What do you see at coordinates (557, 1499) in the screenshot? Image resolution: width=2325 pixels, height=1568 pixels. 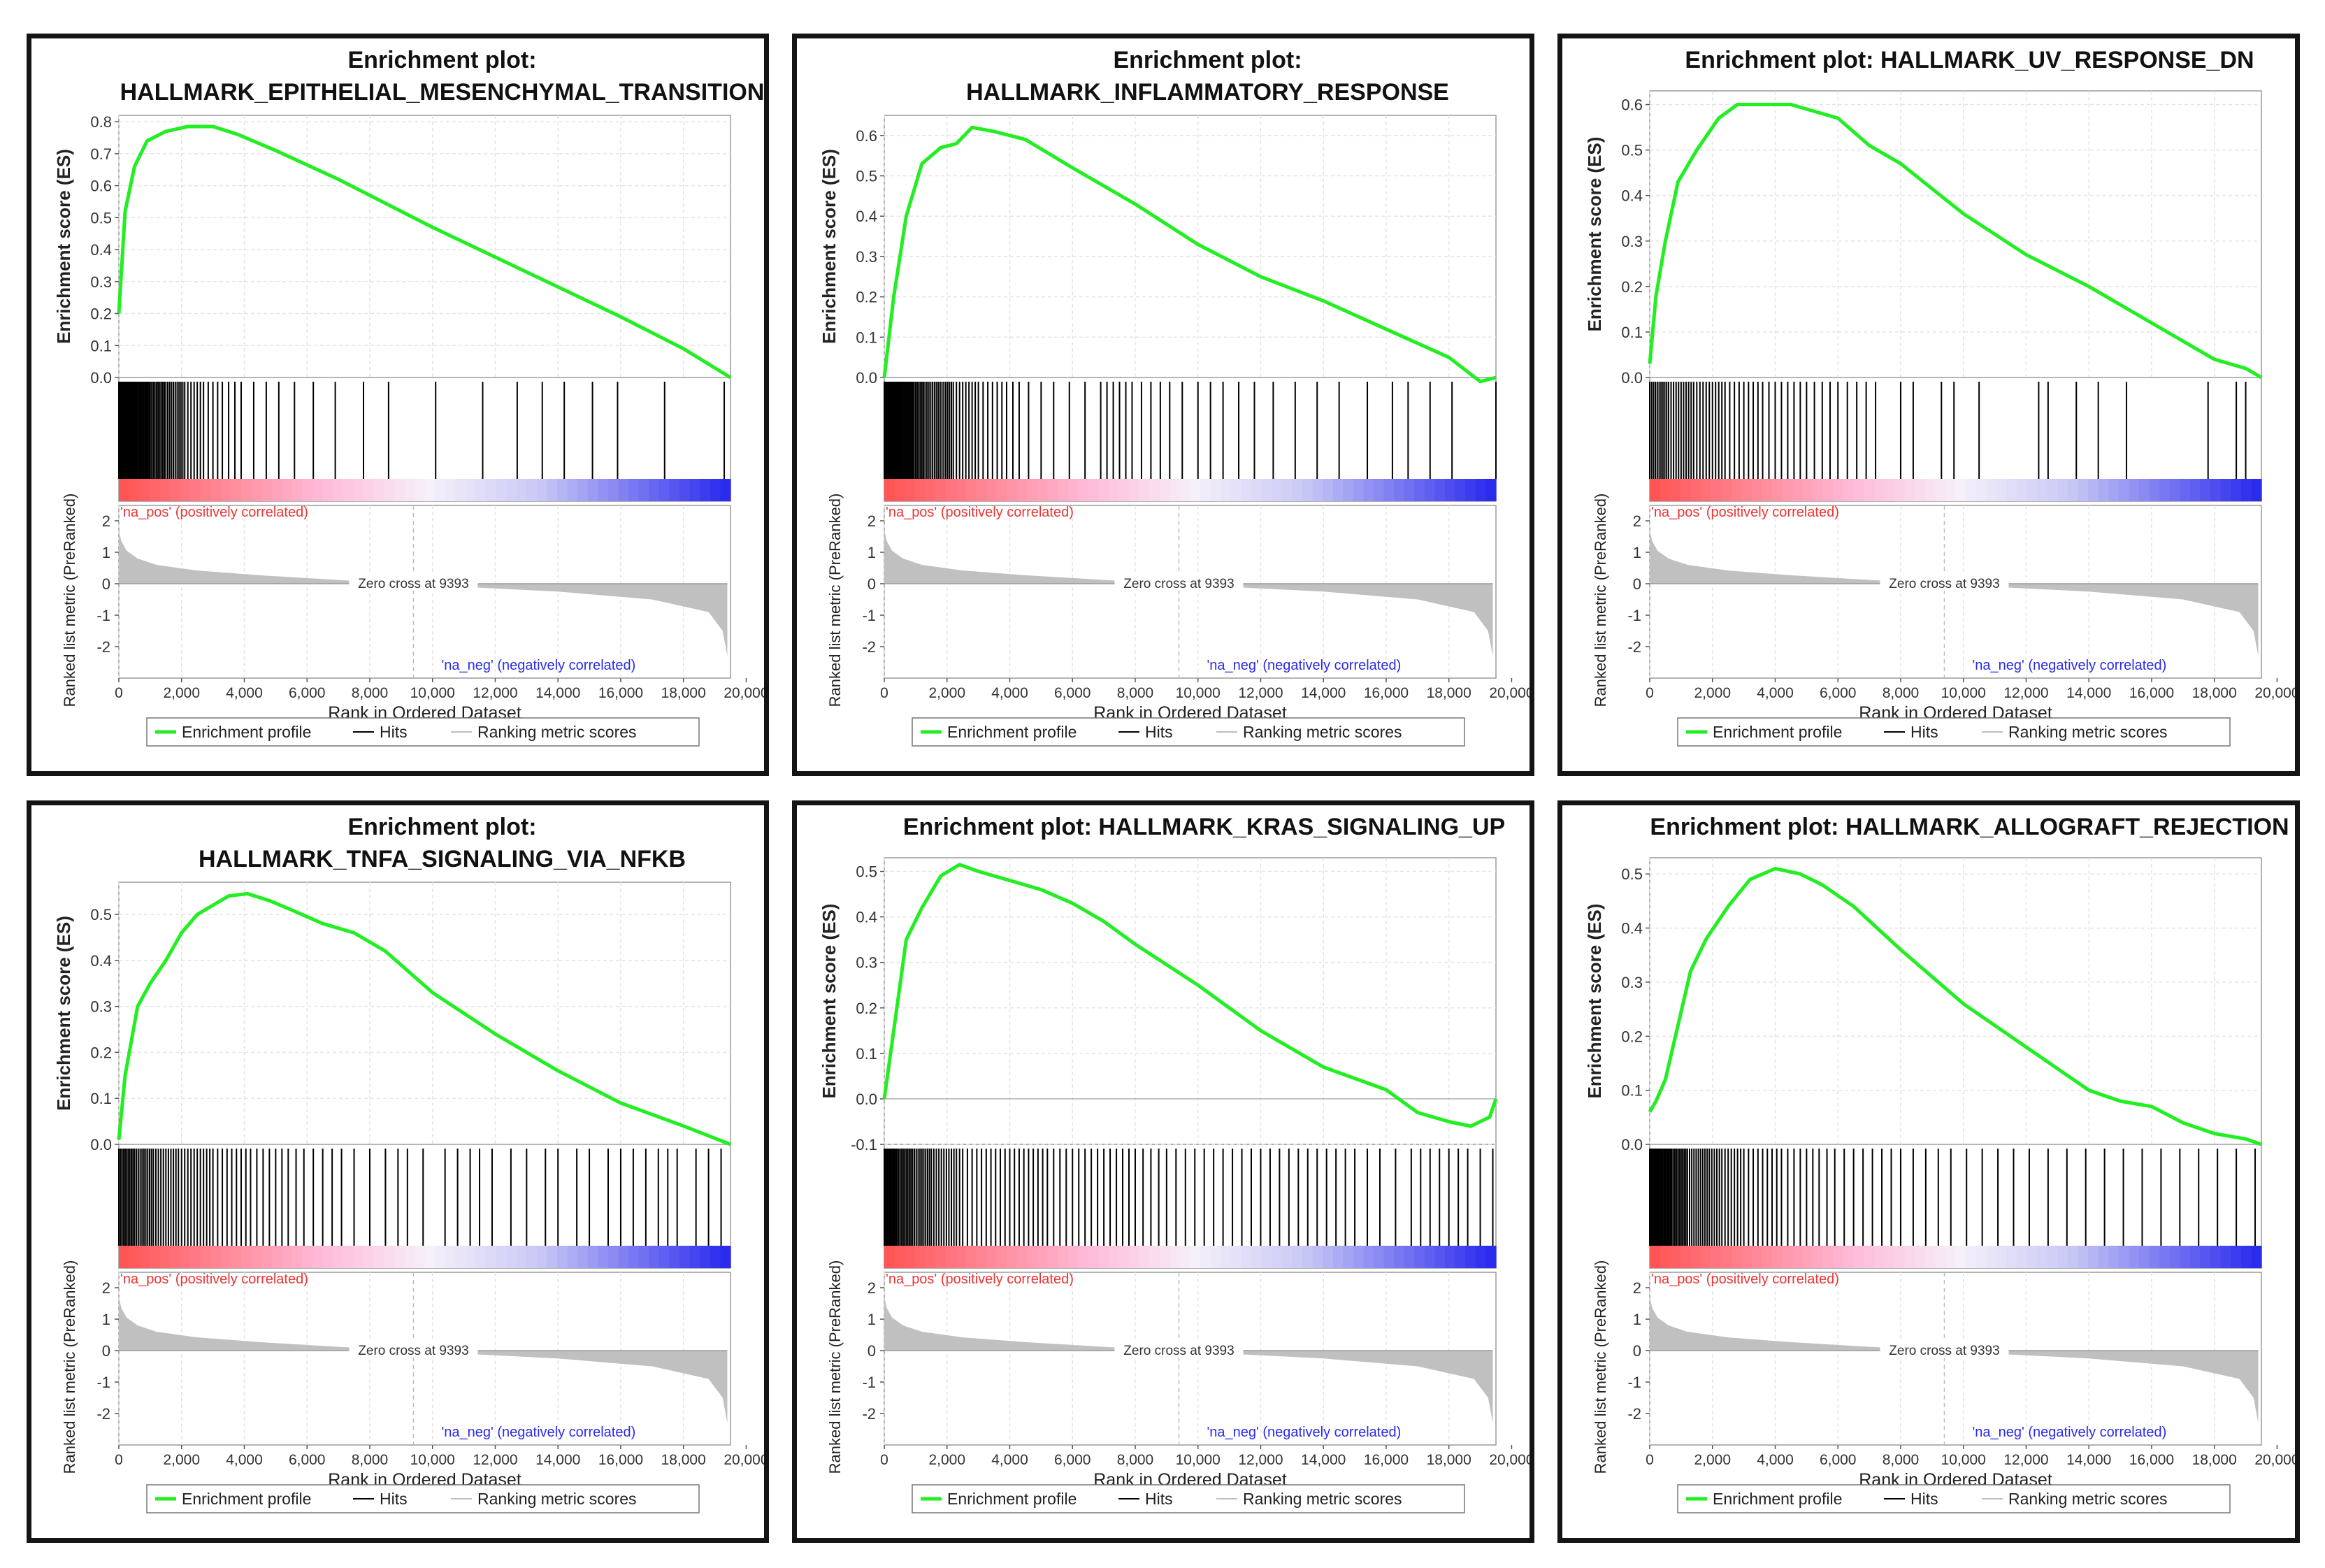 I see `legend-scores-label: Ranking metric scores` at bounding box center [557, 1499].